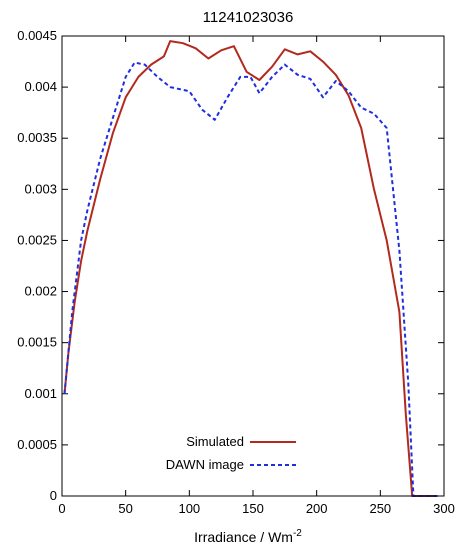 The width and height of the screenshot is (458, 550). What do you see at coordinates (37, 35) in the screenshot?
I see `y-tick-label: 0.0045` at bounding box center [37, 35].